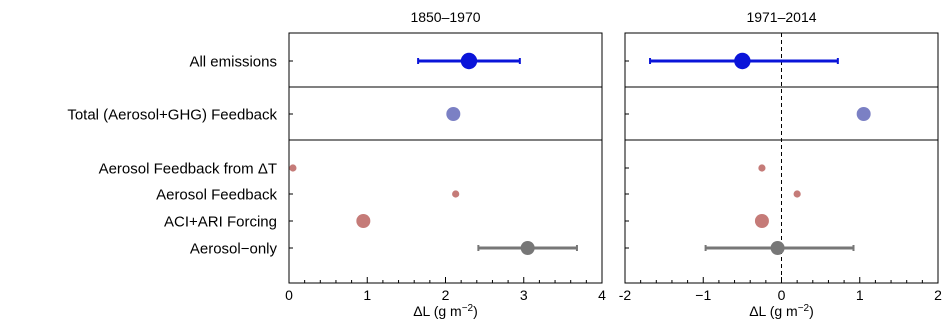 The width and height of the screenshot is (947, 322). What do you see at coordinates (216, 195) in the screenshot?
I see `row-label: Aerosol Feedback` at bounding box center [216, 195].